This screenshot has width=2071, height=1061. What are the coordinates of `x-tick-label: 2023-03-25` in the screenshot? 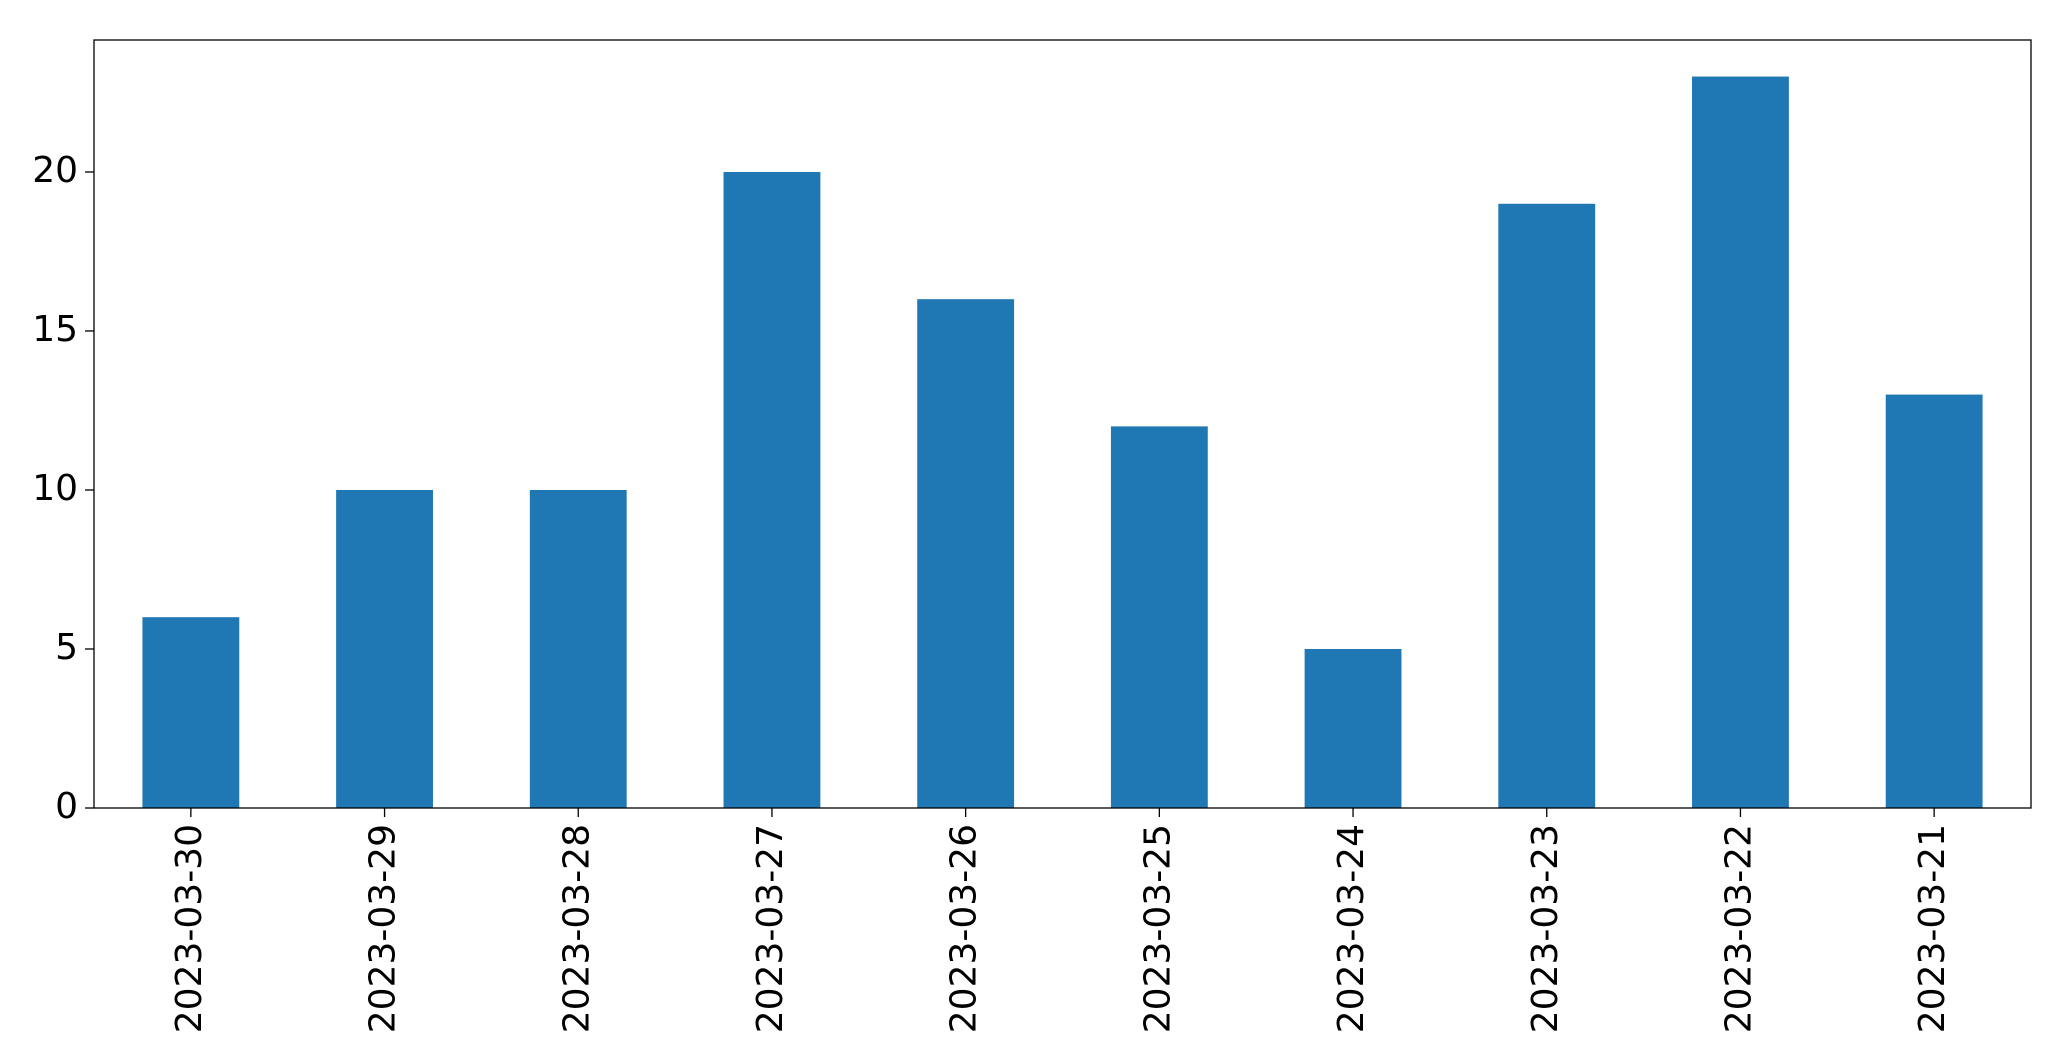 It's located at (1157, 928).